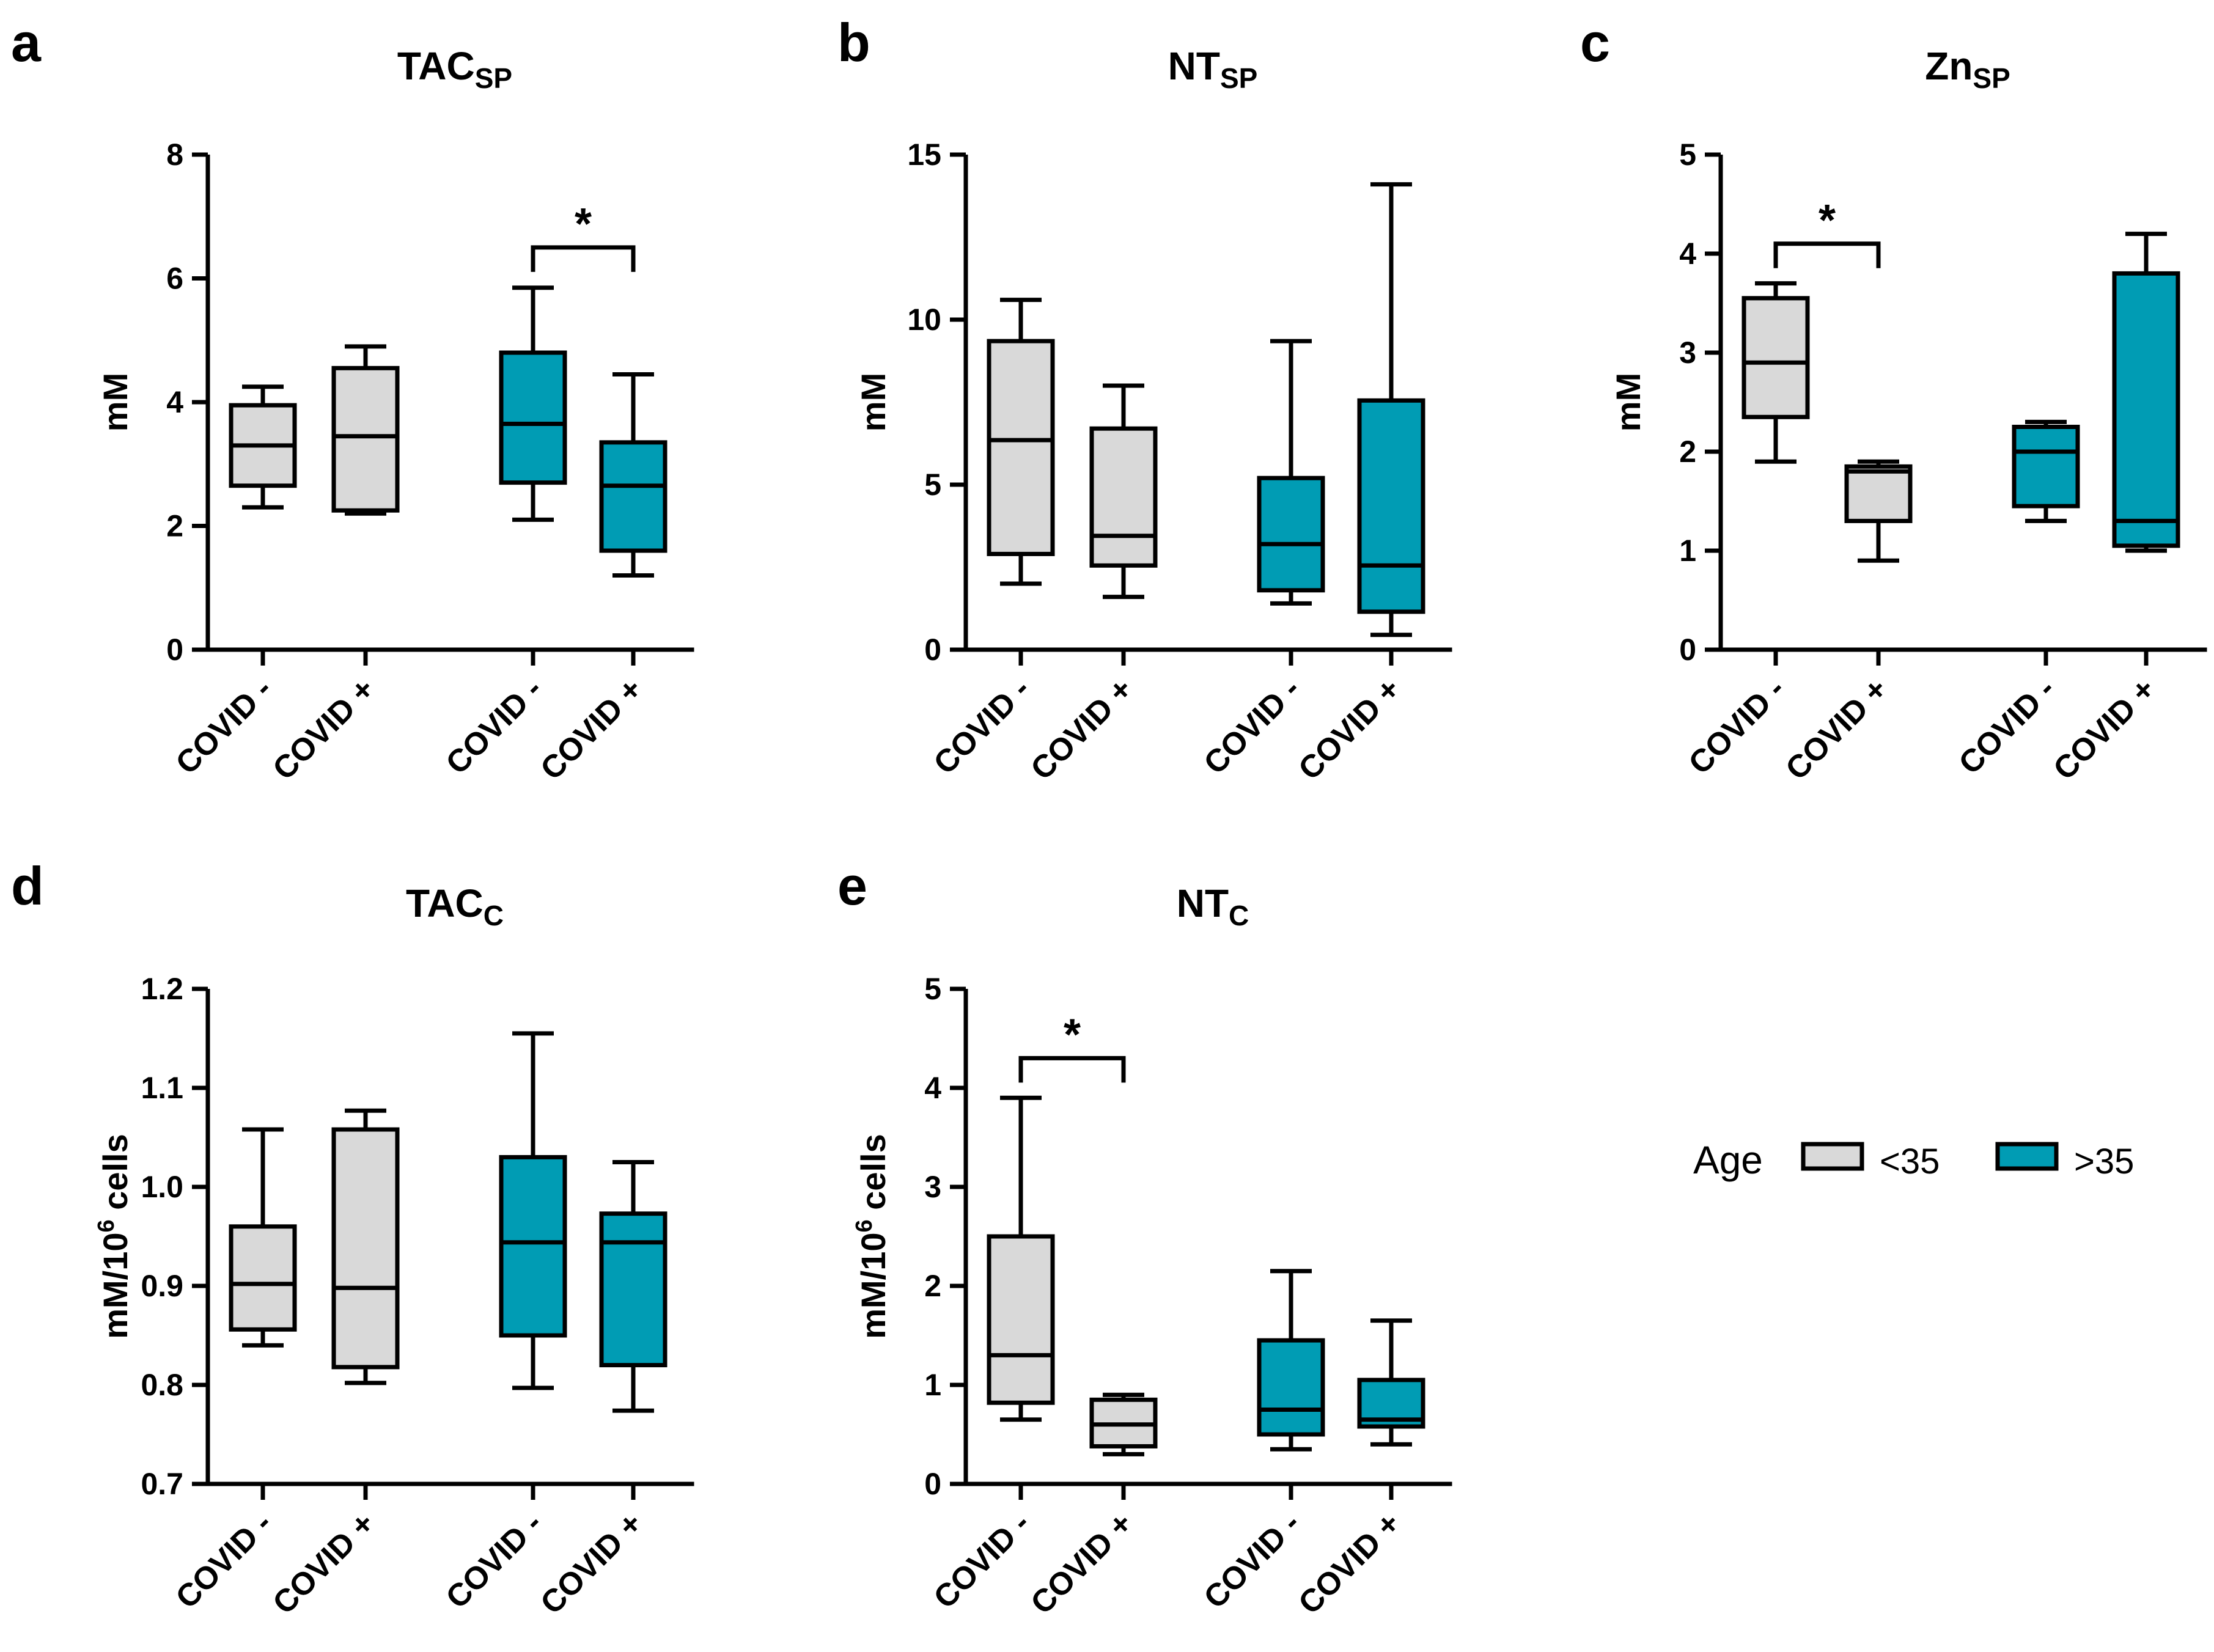 The width and height of the screenshot is (2214, 1652). I want to click on y-tick-label: 0.9, so click(162, 1286).